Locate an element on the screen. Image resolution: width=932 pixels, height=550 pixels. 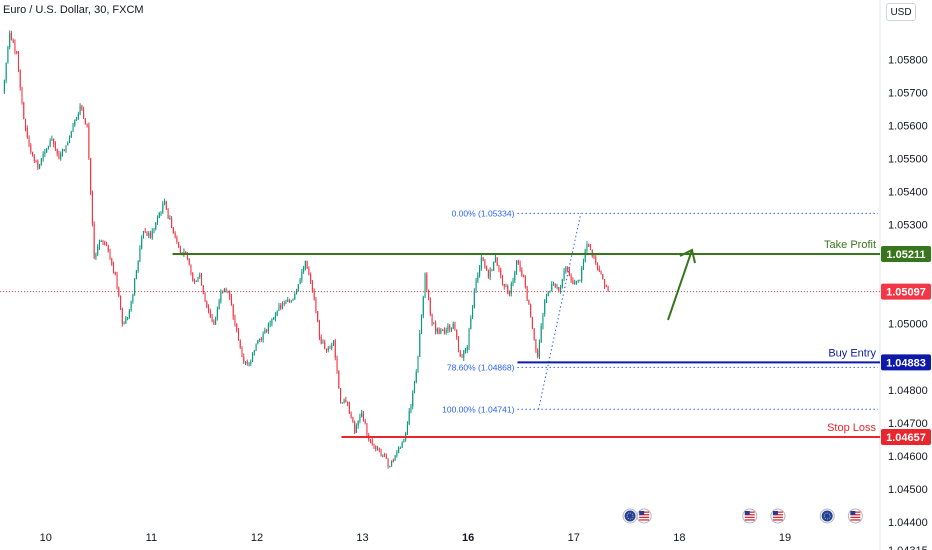
y-tick-label: 1.04600 is located at coordinates (908, 457).